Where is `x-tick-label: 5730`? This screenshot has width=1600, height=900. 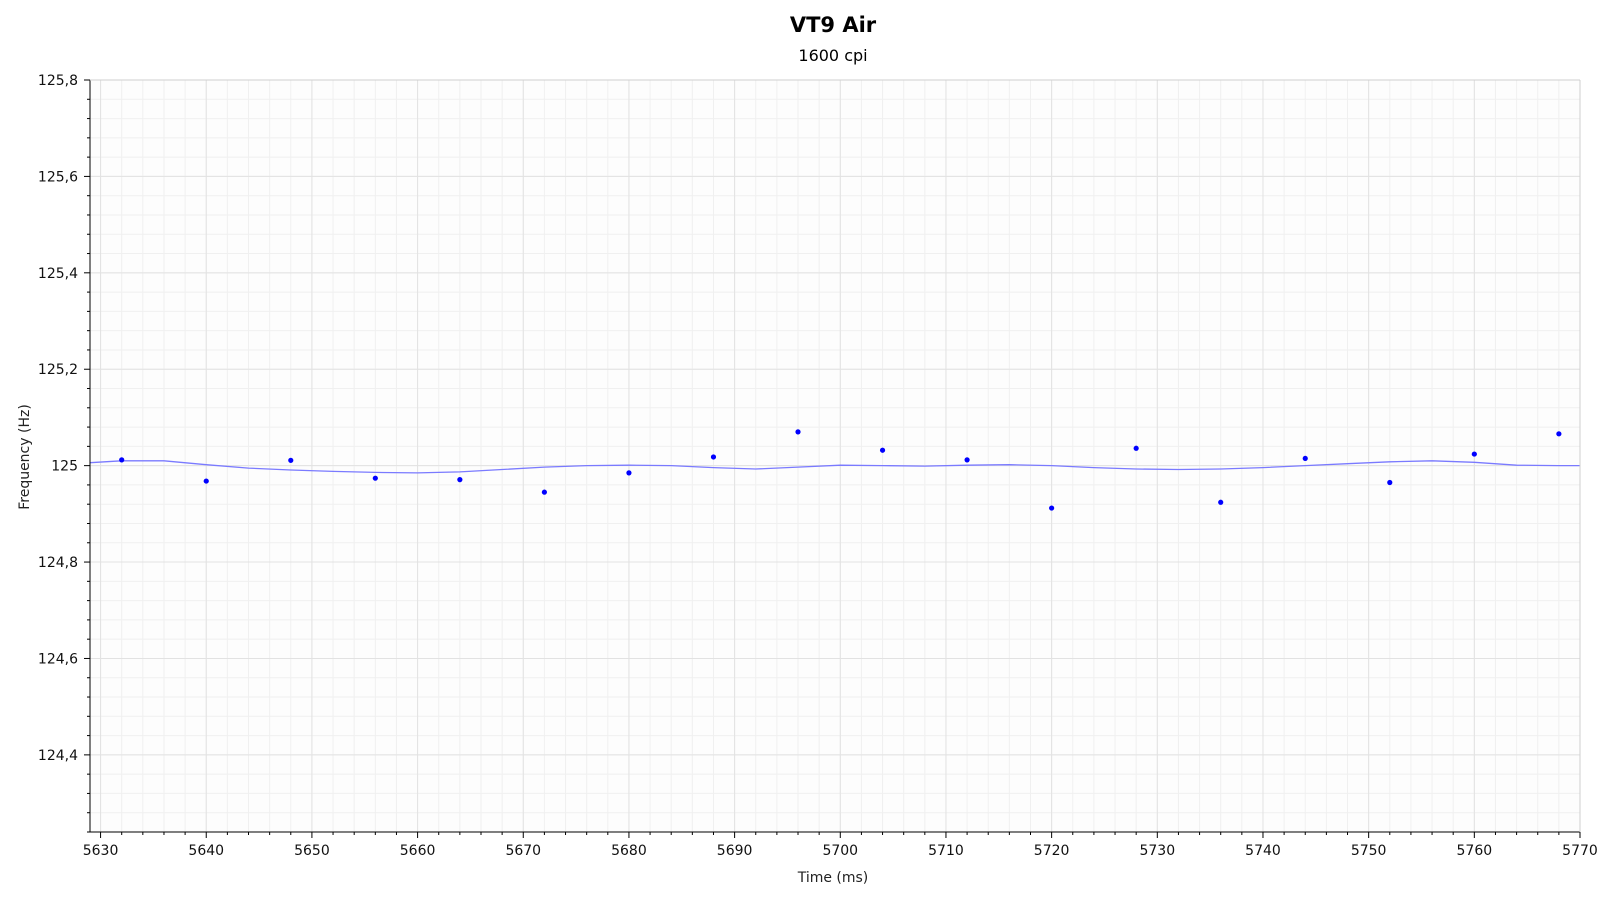
x-tick-label: 5730 is located at coordinates (1157, 851).